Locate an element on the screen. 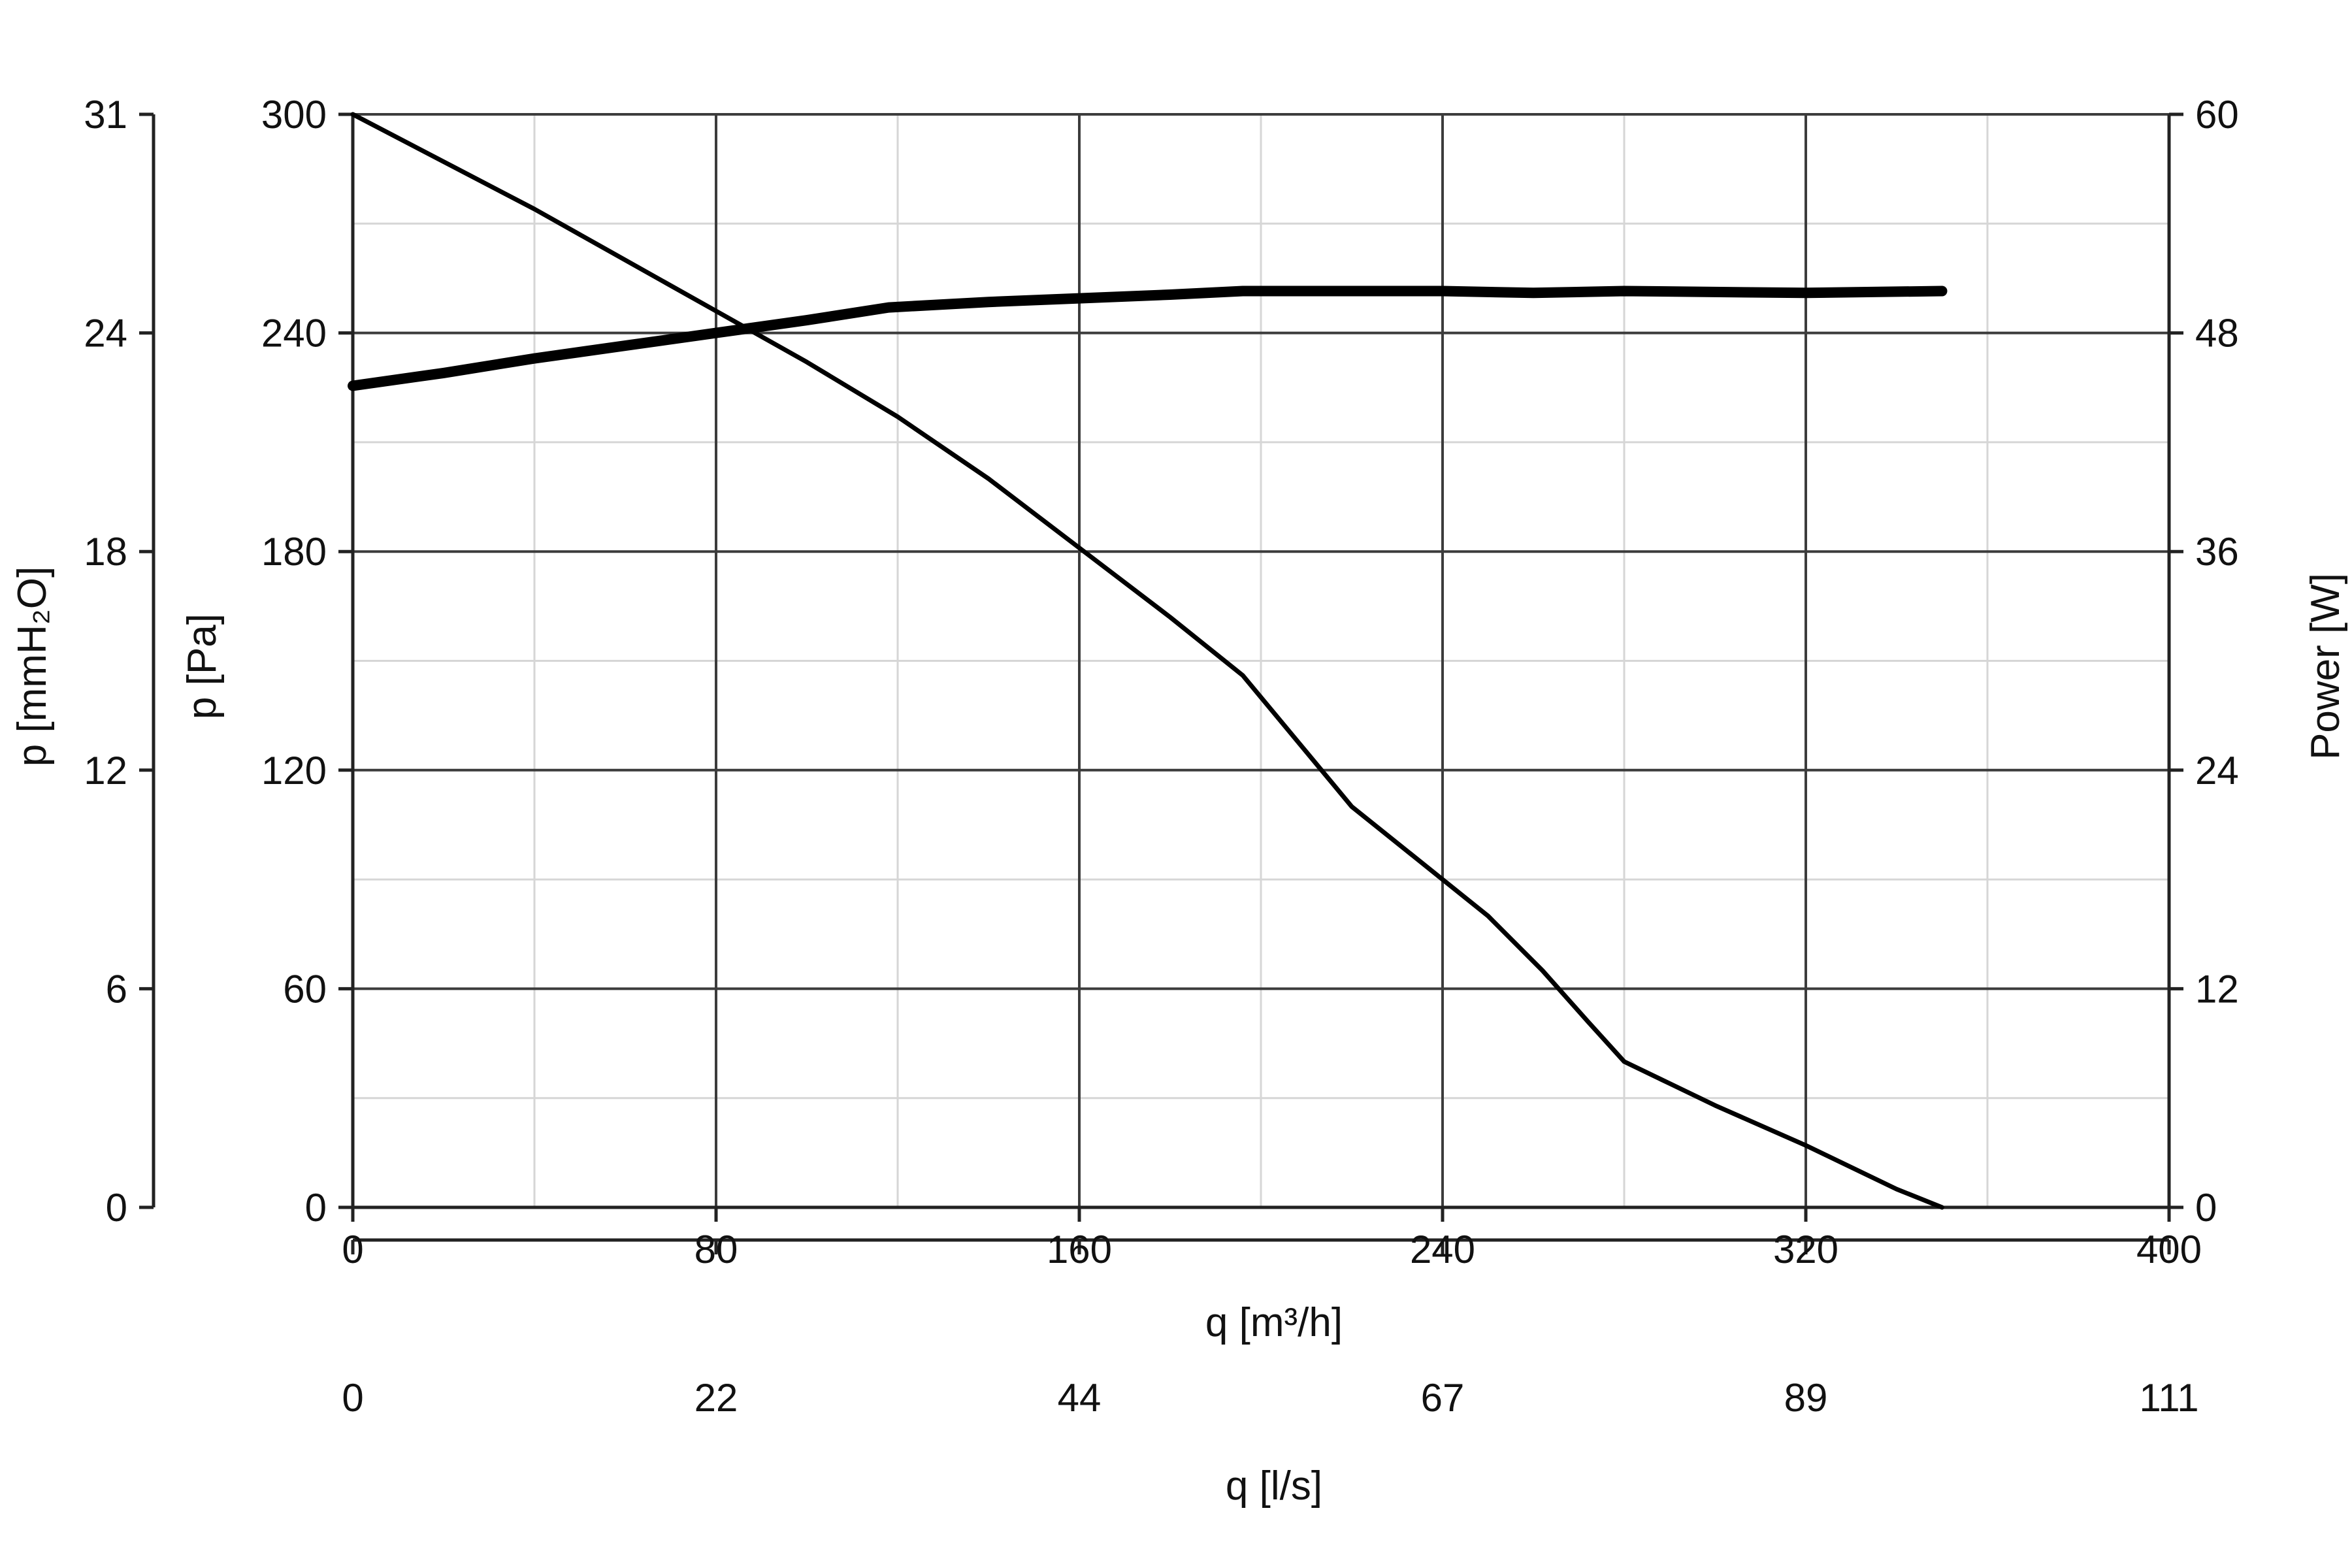  y-tick-label: 60 is located at coordinates (305, 989).